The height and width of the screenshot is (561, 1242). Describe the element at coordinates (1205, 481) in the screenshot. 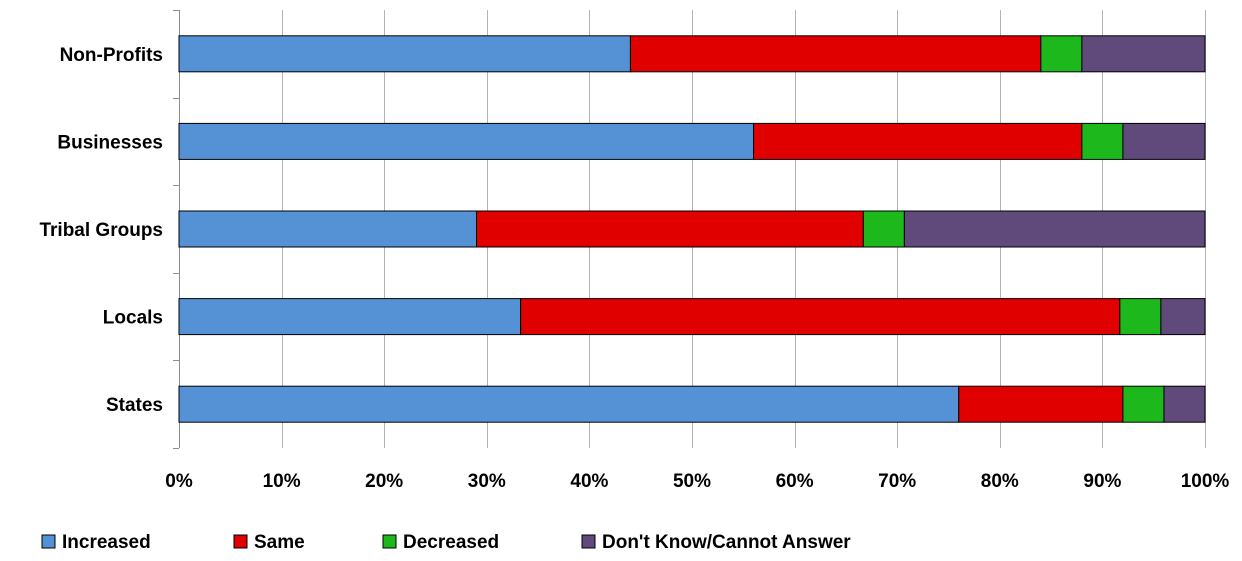

I see `x-tick-label: 100%` at that location.